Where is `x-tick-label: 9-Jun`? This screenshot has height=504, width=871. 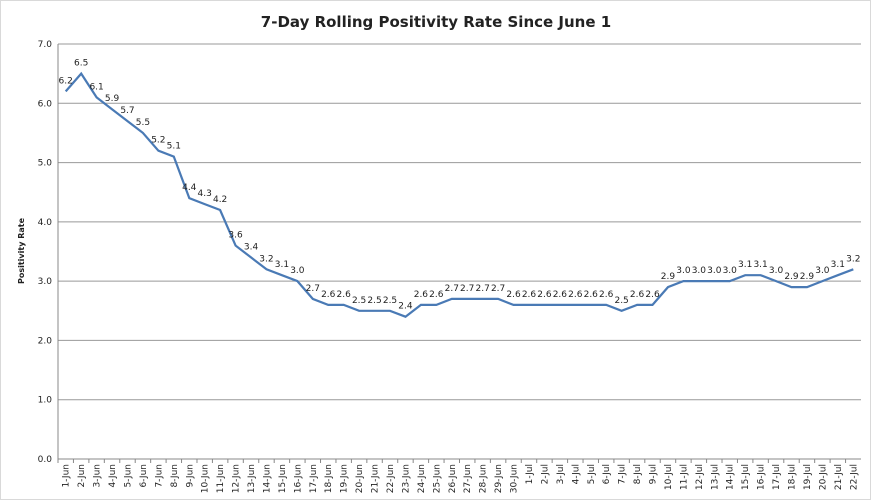
x-tick-label: 9-Jun is located at coordinates (190, 476).